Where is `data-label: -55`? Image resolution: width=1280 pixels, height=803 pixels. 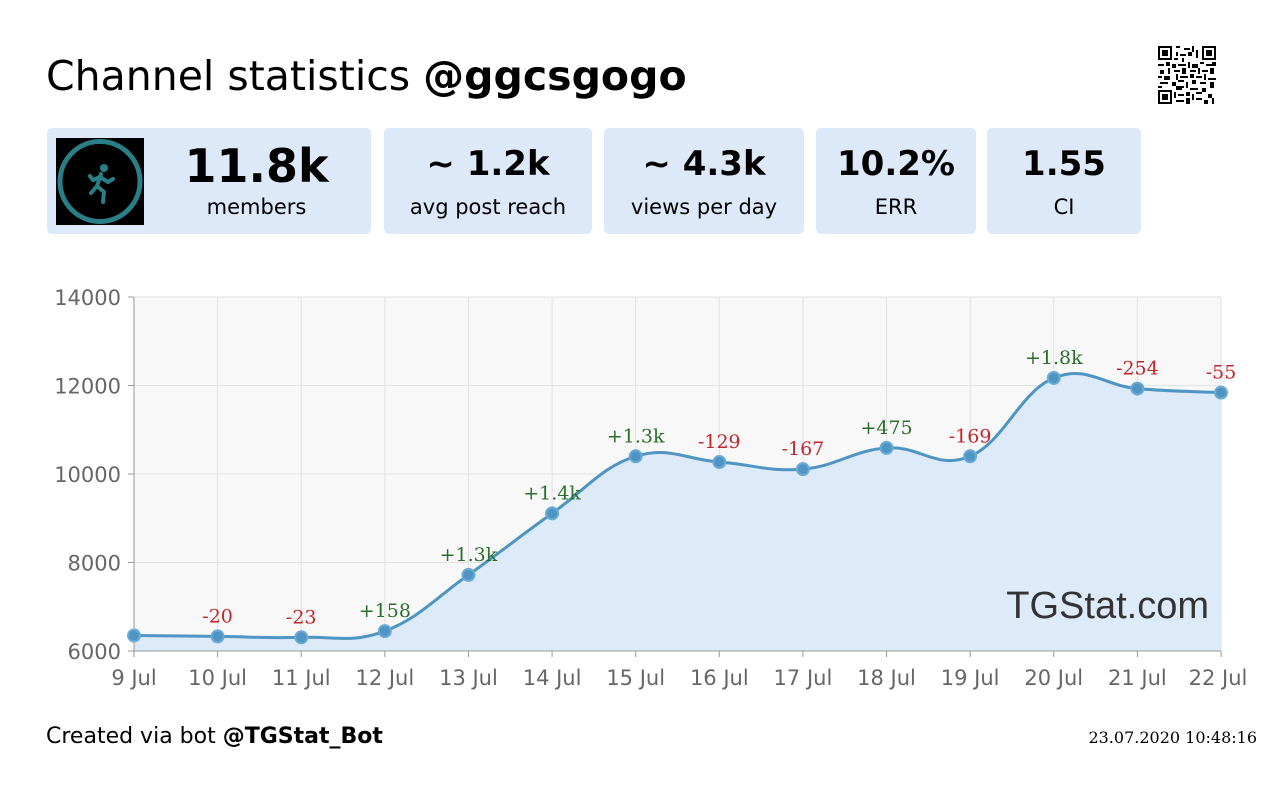 data-label: -55 is located at coordinates (1221, 373).